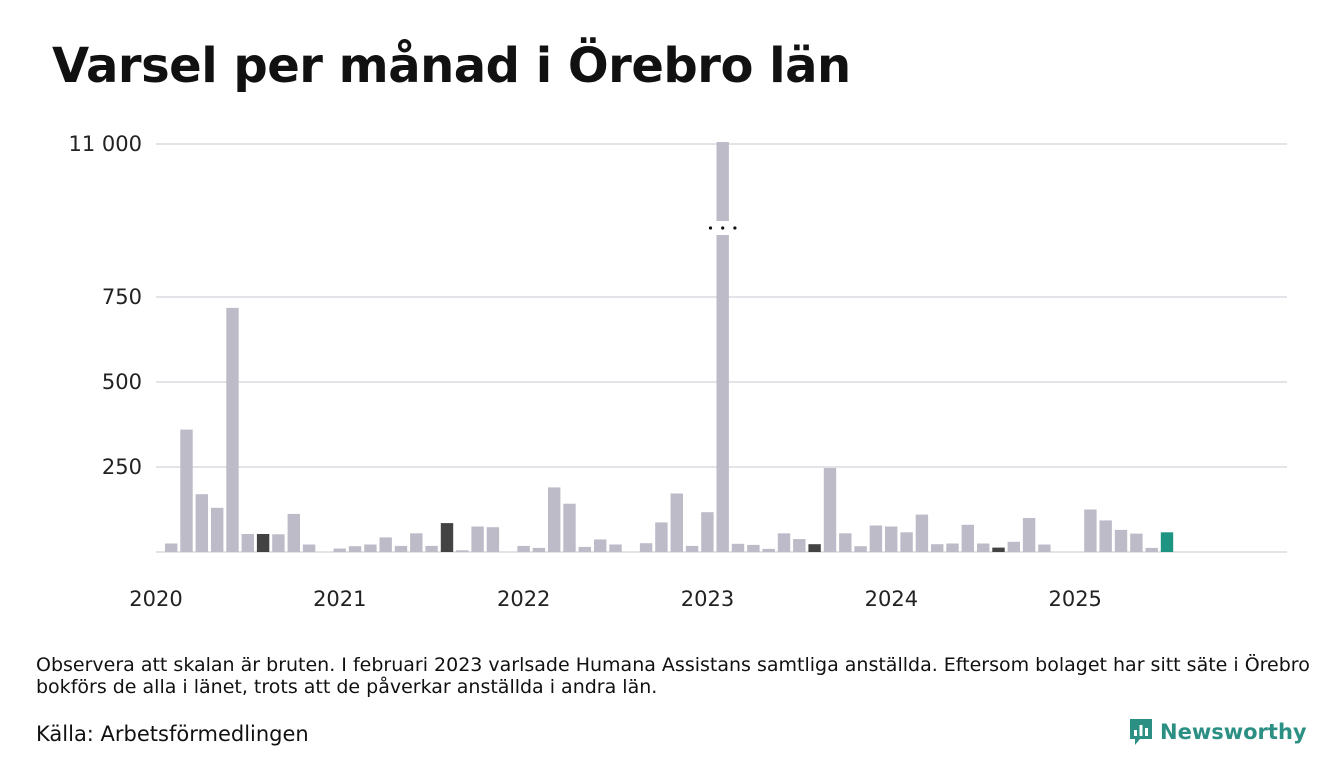  What do you see at coordinates (172, 734) in the screenshot?
I see `source-credit: Källa: Arbetsförmedlingen` at bounding box center [172, 734].